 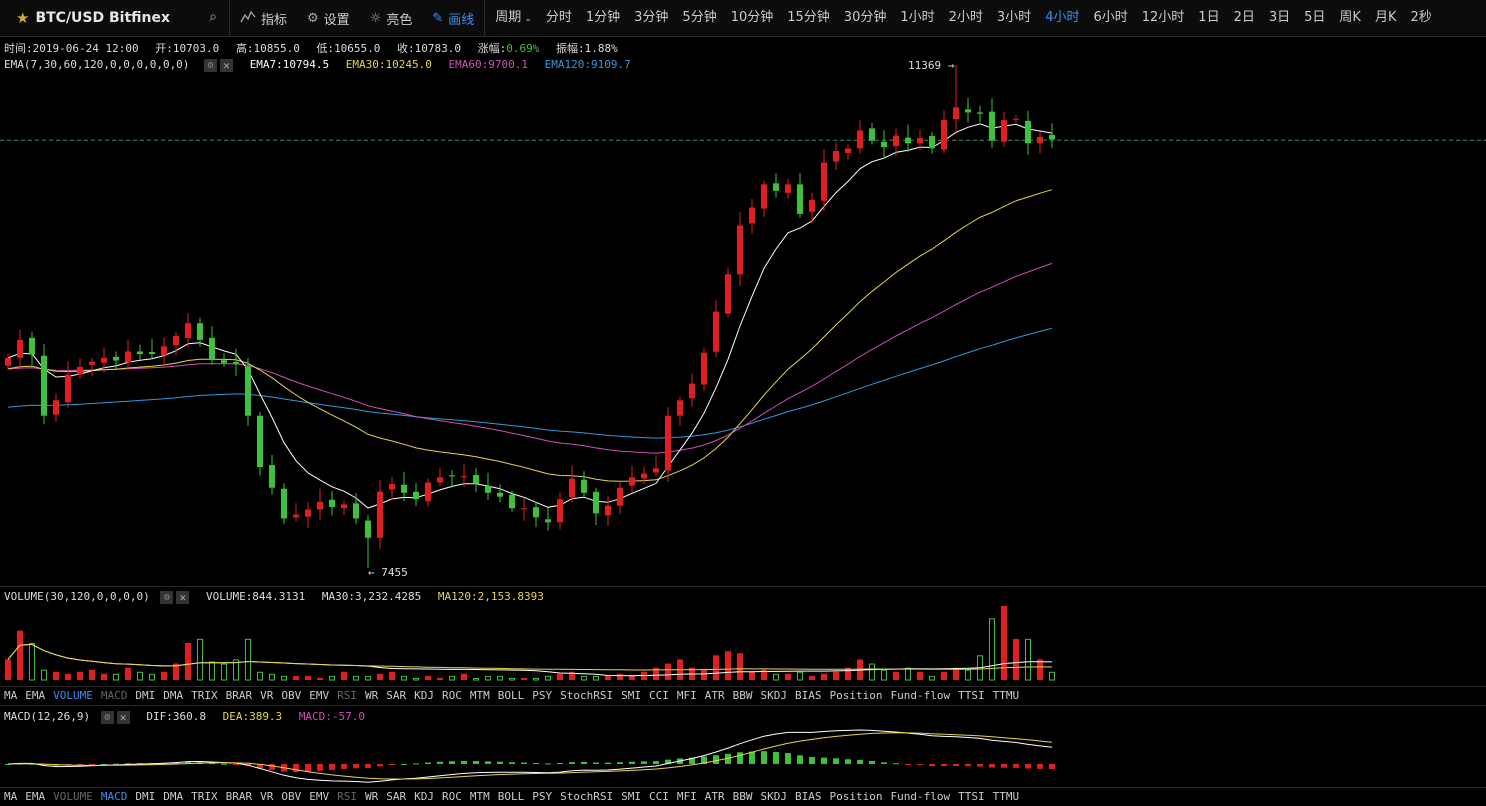 What do you see at coordinates (865, 17) in the screenshot?
I see `period-6: 30分钟` at bounding box center [865, 17].